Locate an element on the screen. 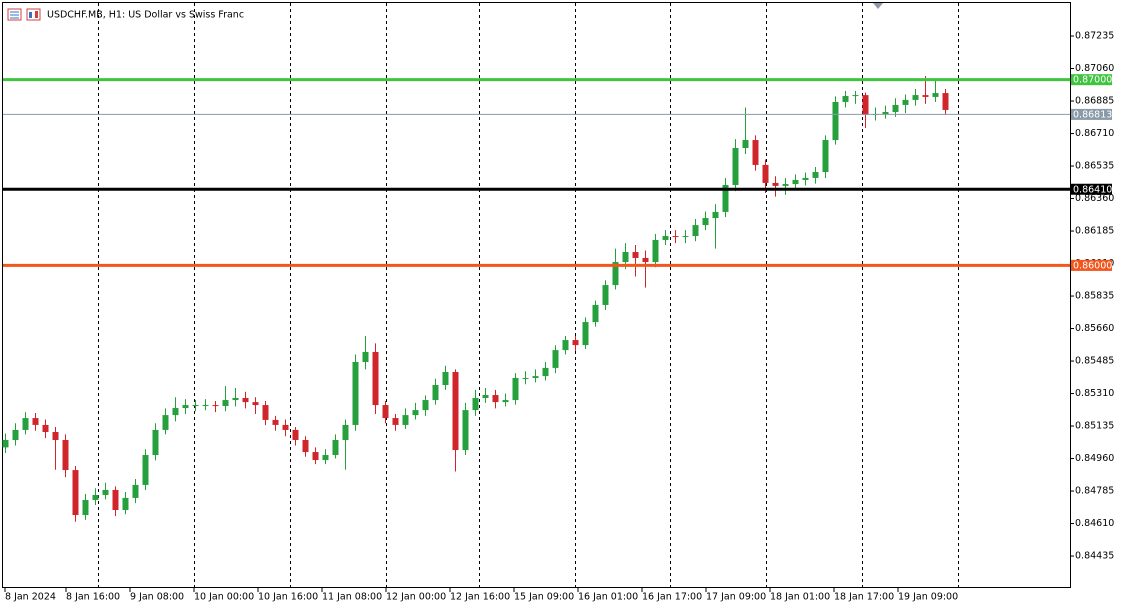  y-tick-label: 0.85660 is located at coordinates (1094, 328).